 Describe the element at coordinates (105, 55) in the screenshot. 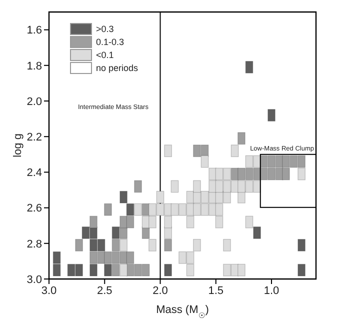

I see `legend-label: <0.1` at that location.